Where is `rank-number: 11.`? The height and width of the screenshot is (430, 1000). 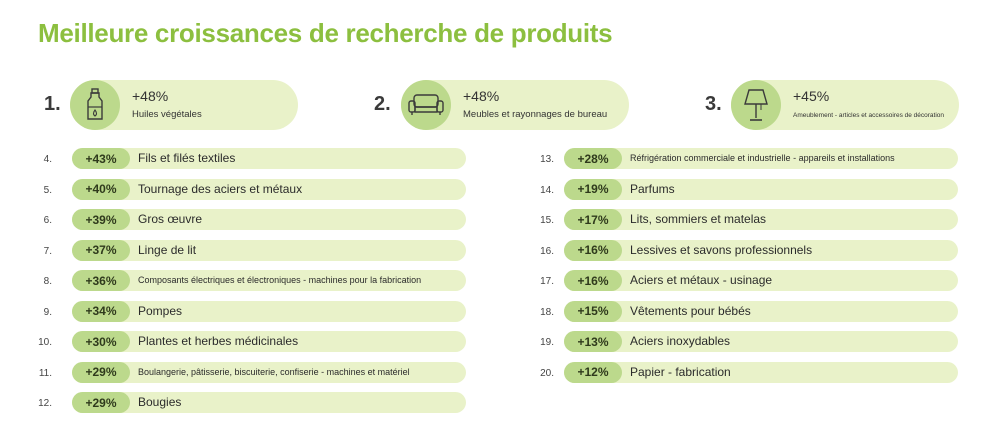 rank-number: 11. is located at coordinates (45, 373).